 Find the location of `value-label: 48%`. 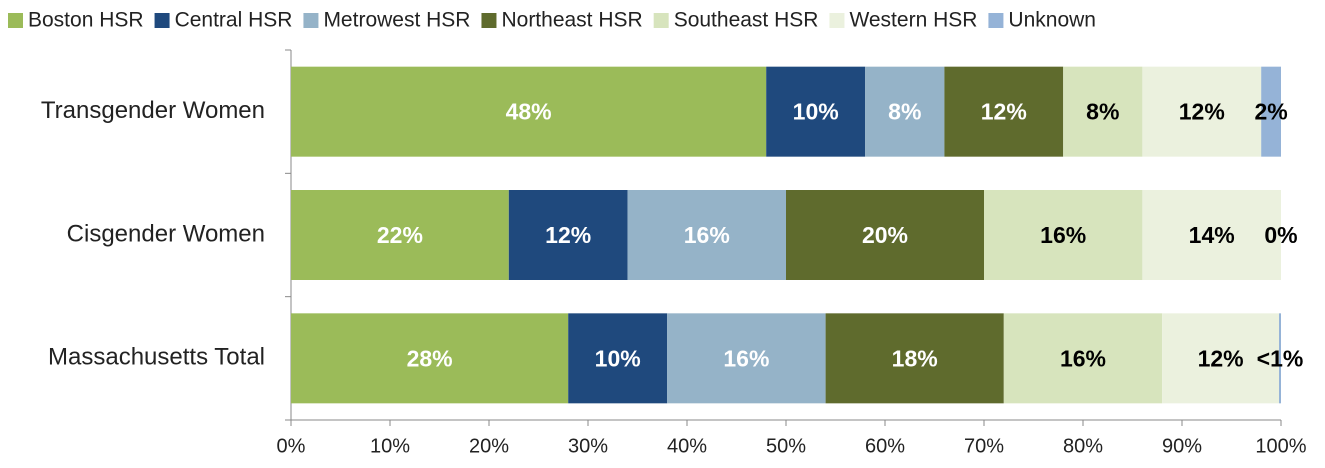

value-label: 48% is located at coordinates (529, 112).